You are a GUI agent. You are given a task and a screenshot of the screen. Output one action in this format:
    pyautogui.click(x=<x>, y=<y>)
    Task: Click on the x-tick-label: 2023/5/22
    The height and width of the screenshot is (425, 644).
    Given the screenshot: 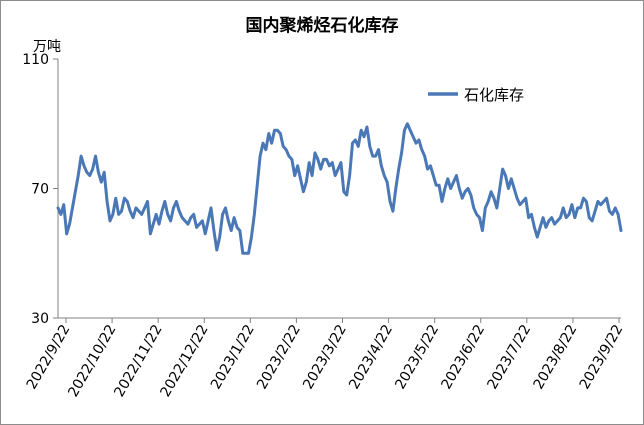 What is the action you would take?
    pyautogui.click(x=417, y=357)
    